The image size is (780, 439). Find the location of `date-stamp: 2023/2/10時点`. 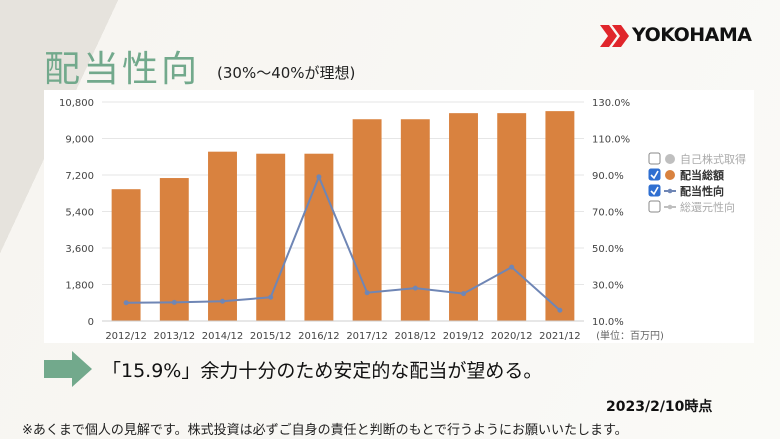

date-stamp: 2023/2/10時点 is located at coordinates (659, 407).